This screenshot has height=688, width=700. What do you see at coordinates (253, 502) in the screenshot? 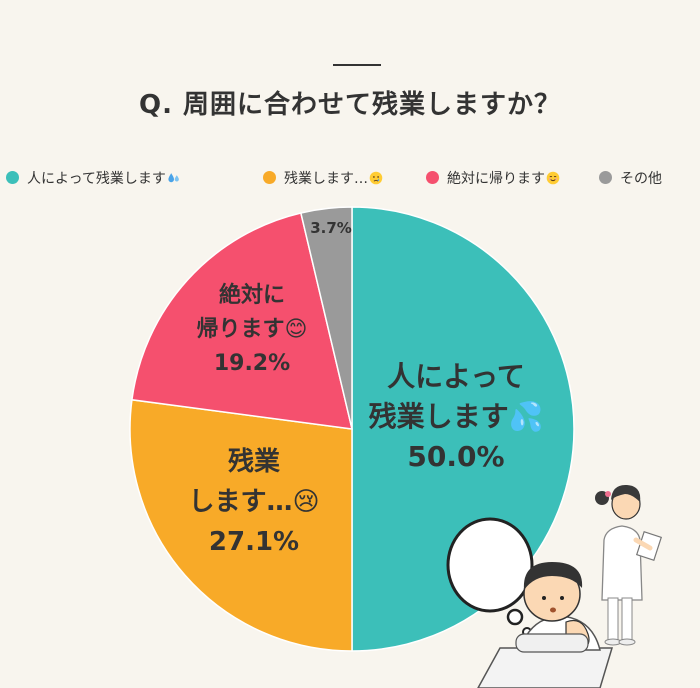
I see `slice-text-label-2: します…😢` at bounding box center [253, 502].